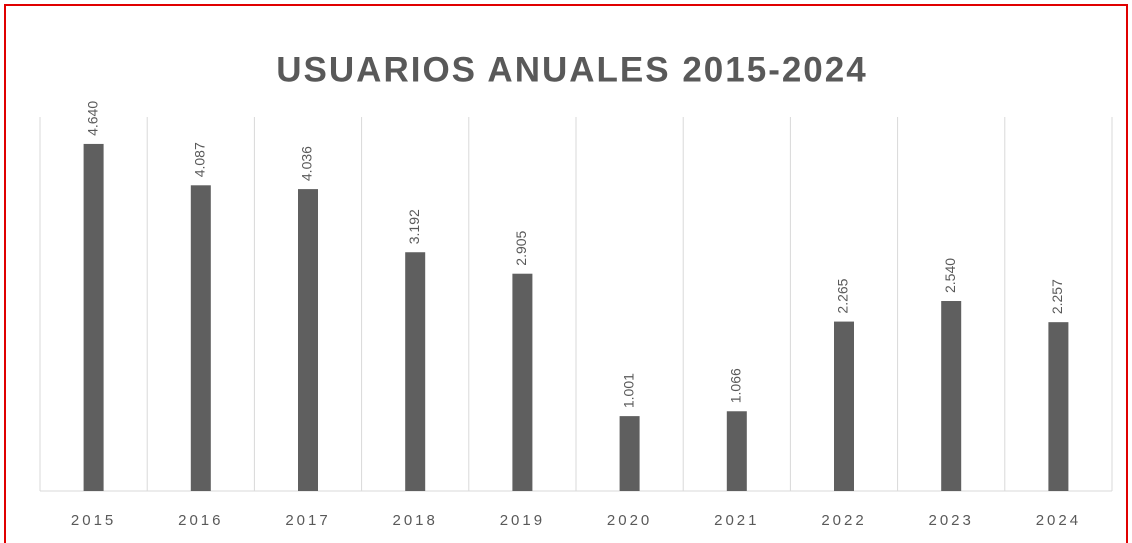 This screenshot has height=543, width=1132. I want to click on value-label: 2.540, so click(950, 275).